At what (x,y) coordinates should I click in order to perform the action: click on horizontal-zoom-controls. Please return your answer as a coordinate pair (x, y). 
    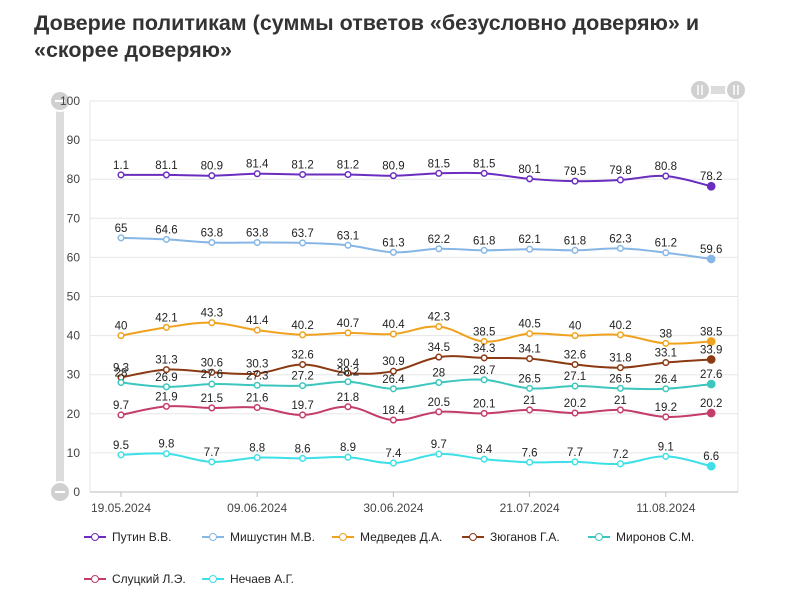
    Looking at the image, I should click on (718, 90).